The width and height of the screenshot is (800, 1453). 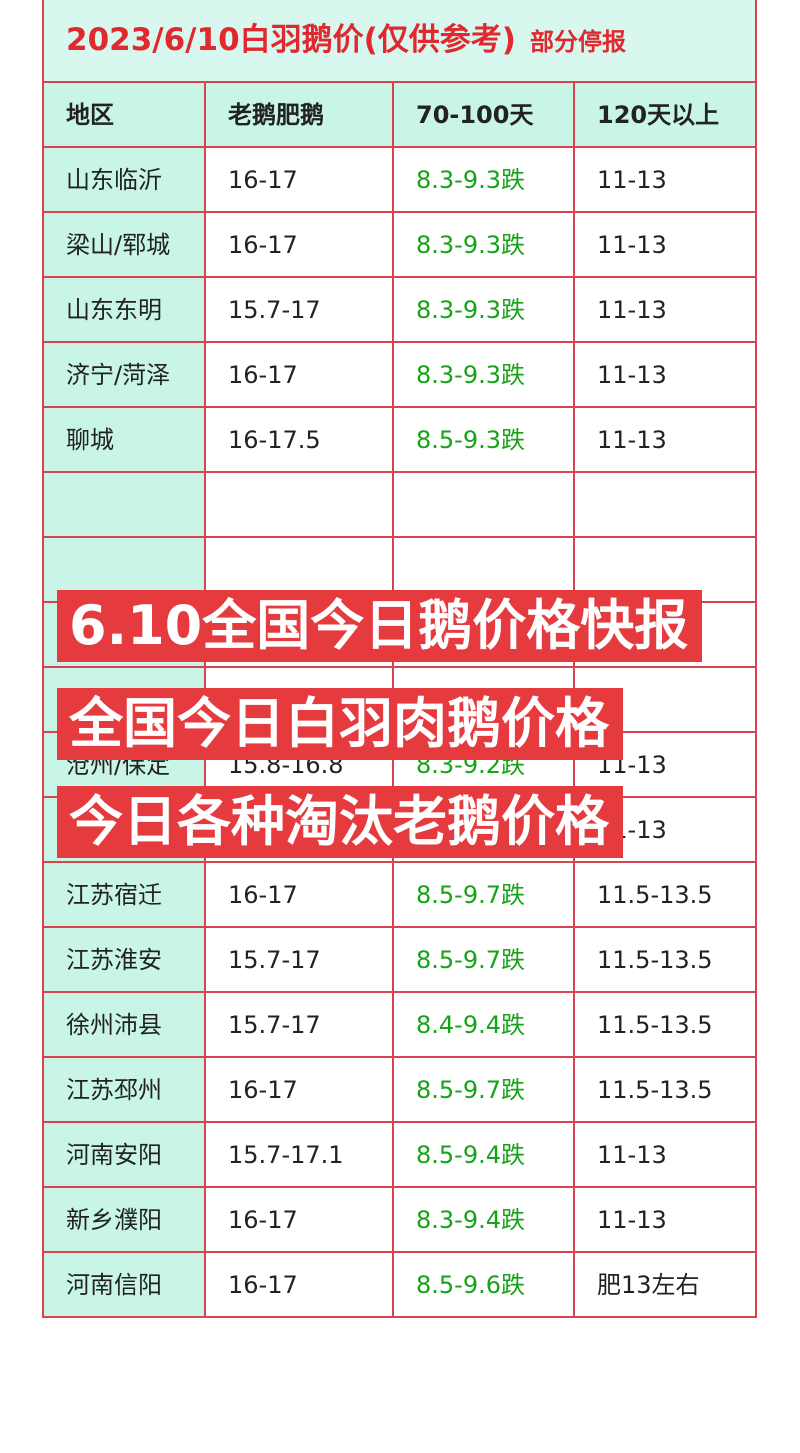 I want to click on row: 河南安阳 15.7-17.1 8.5-9.4跌 11-13, so click(x=400, y=1154).